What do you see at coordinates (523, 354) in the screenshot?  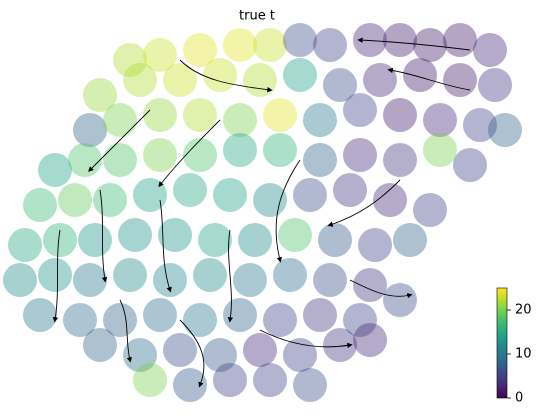 I see `colorbar-tick-label: 10` at bounding box center [523, 354].